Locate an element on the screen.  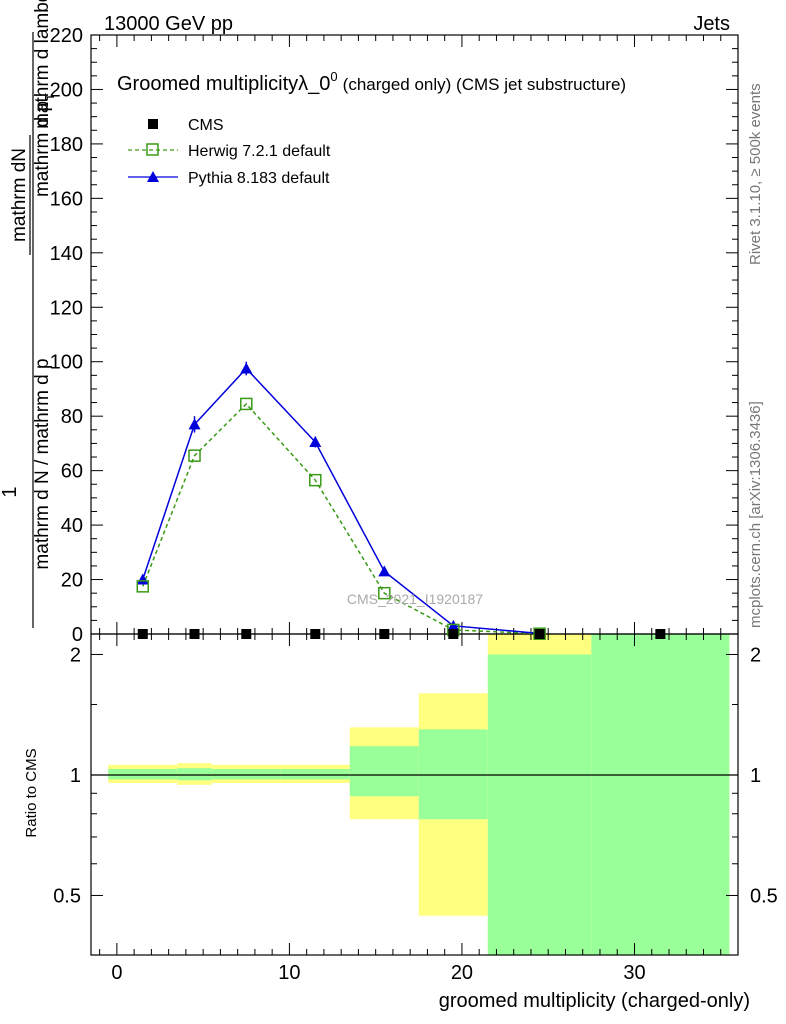
ratio-ylabel: Ratio to CMS is located at coordinates (31, 792).